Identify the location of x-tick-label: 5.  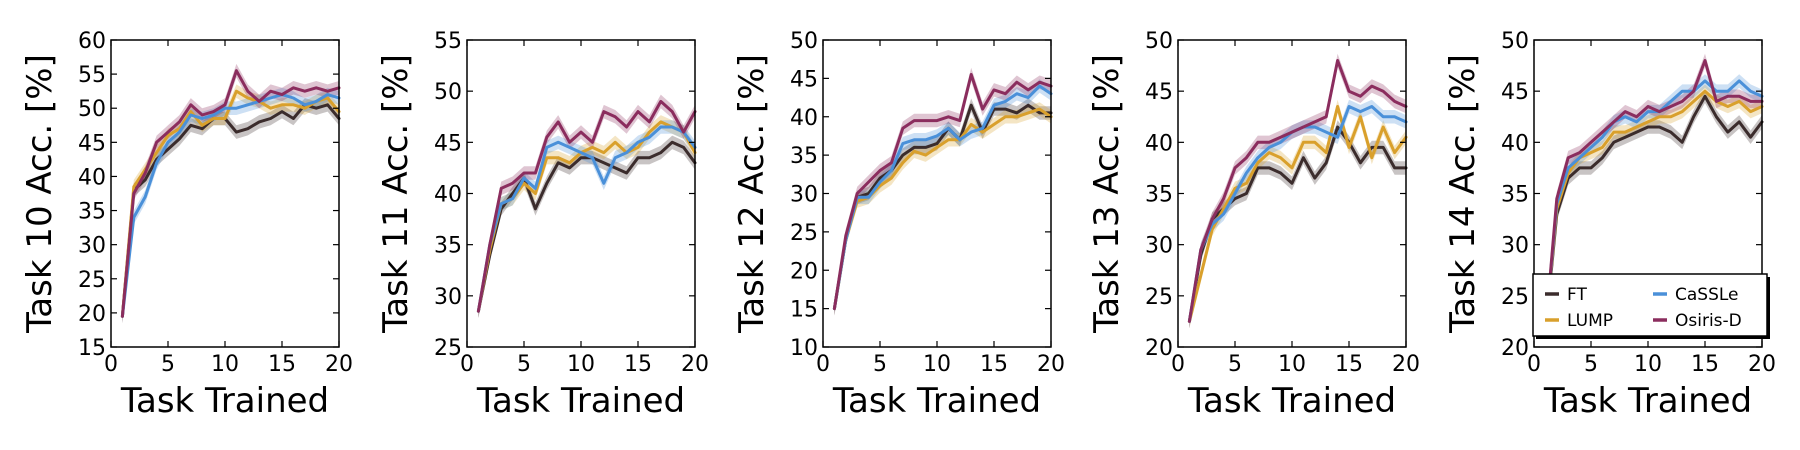
(880, 364).